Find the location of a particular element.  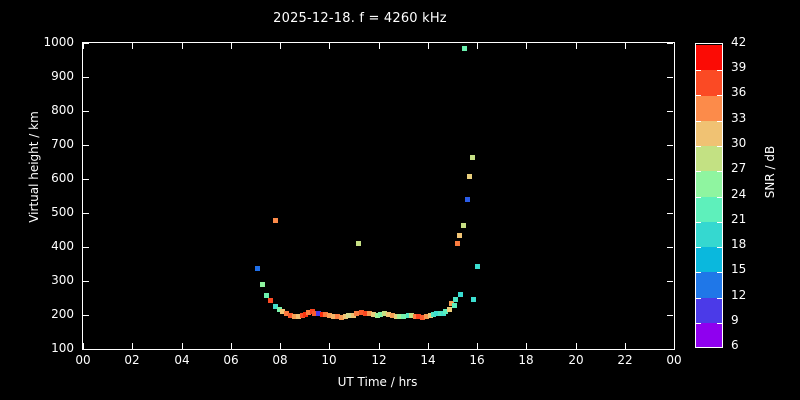

y-tick-label: 500 is located at coordinates (62, 212).